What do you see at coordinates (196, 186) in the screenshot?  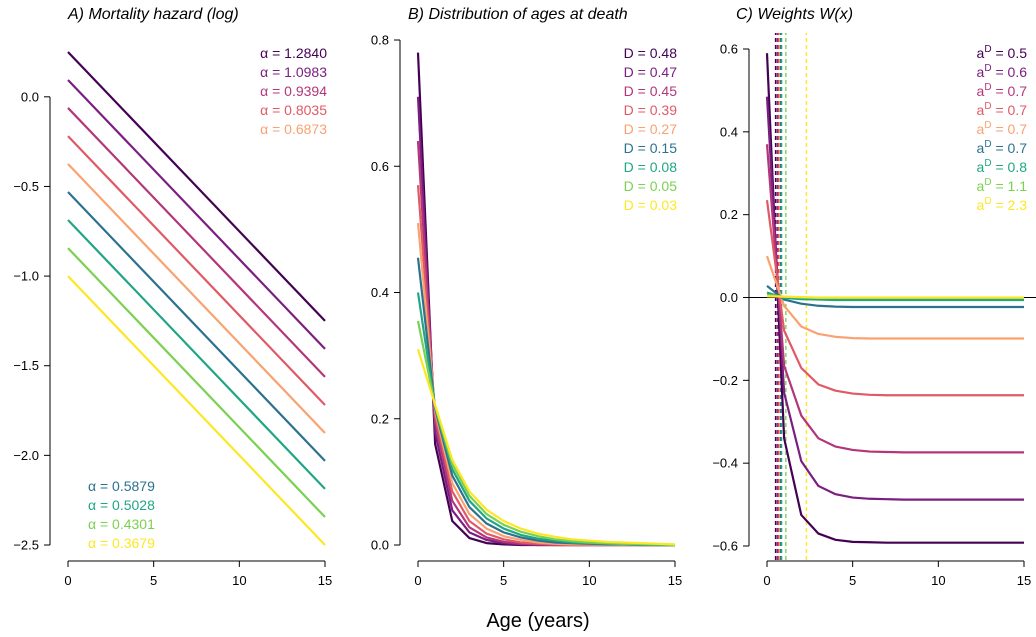 I see `series-line-alpha-1.284` at bounding box center [196, 186].